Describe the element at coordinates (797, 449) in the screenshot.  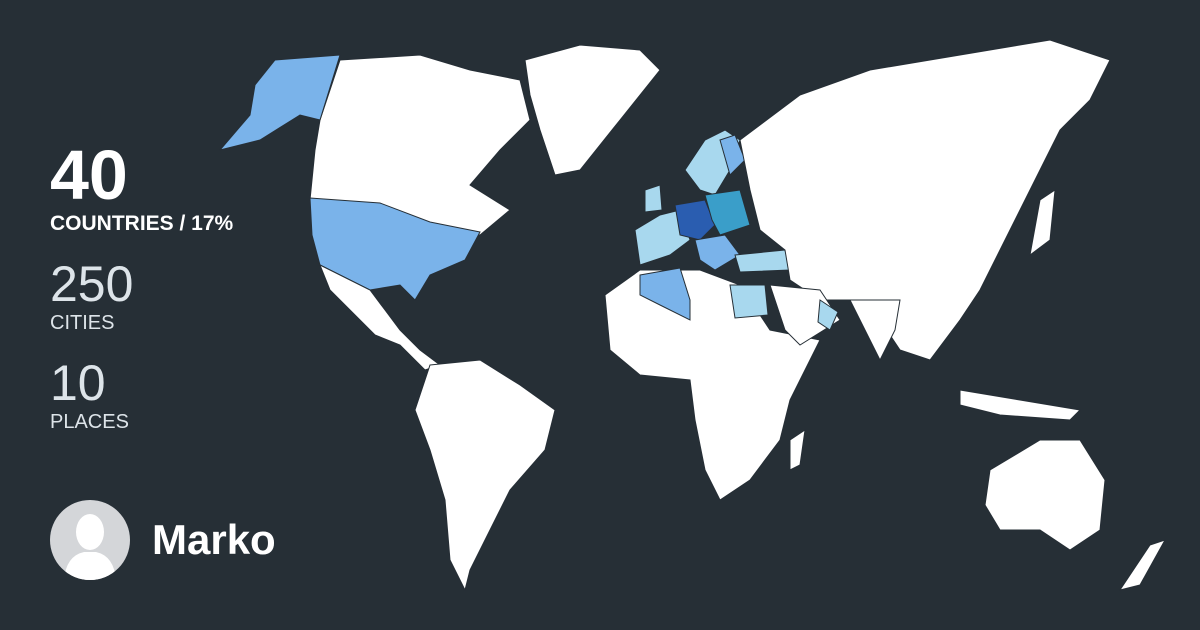
I see `madagascar` at that location.